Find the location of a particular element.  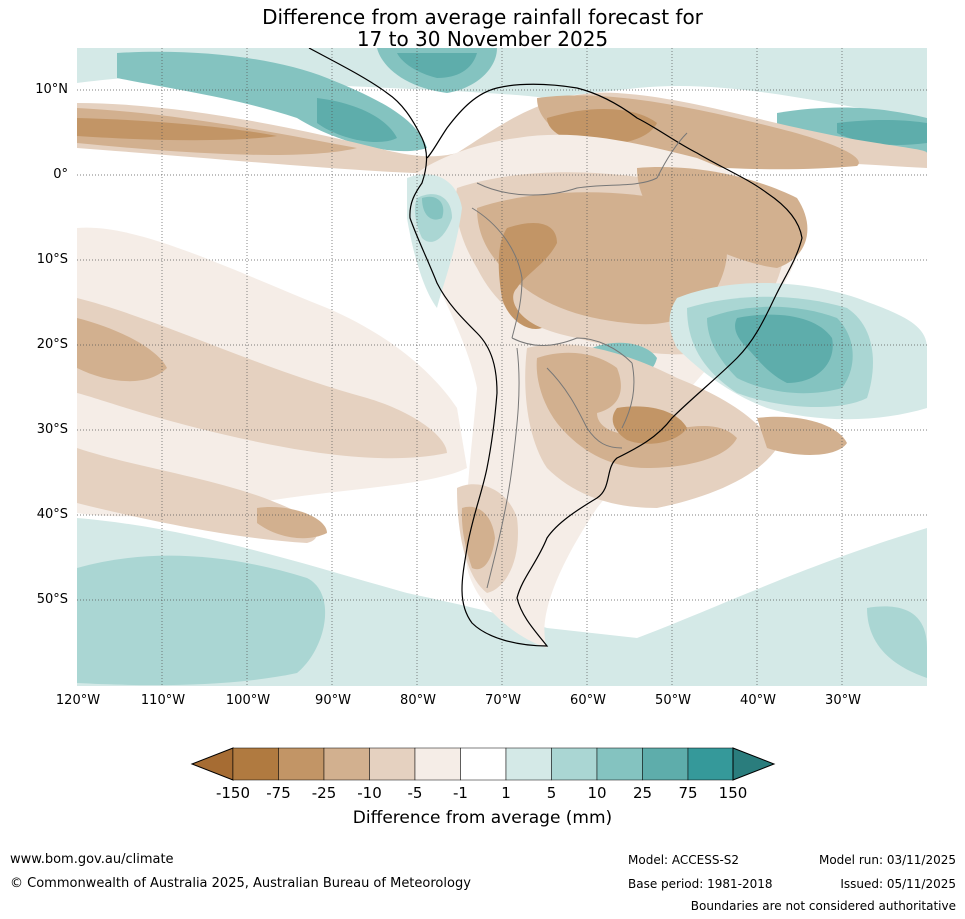

footer-base-period: Base period: 1981-2018 is located at coordinates (700, 884).